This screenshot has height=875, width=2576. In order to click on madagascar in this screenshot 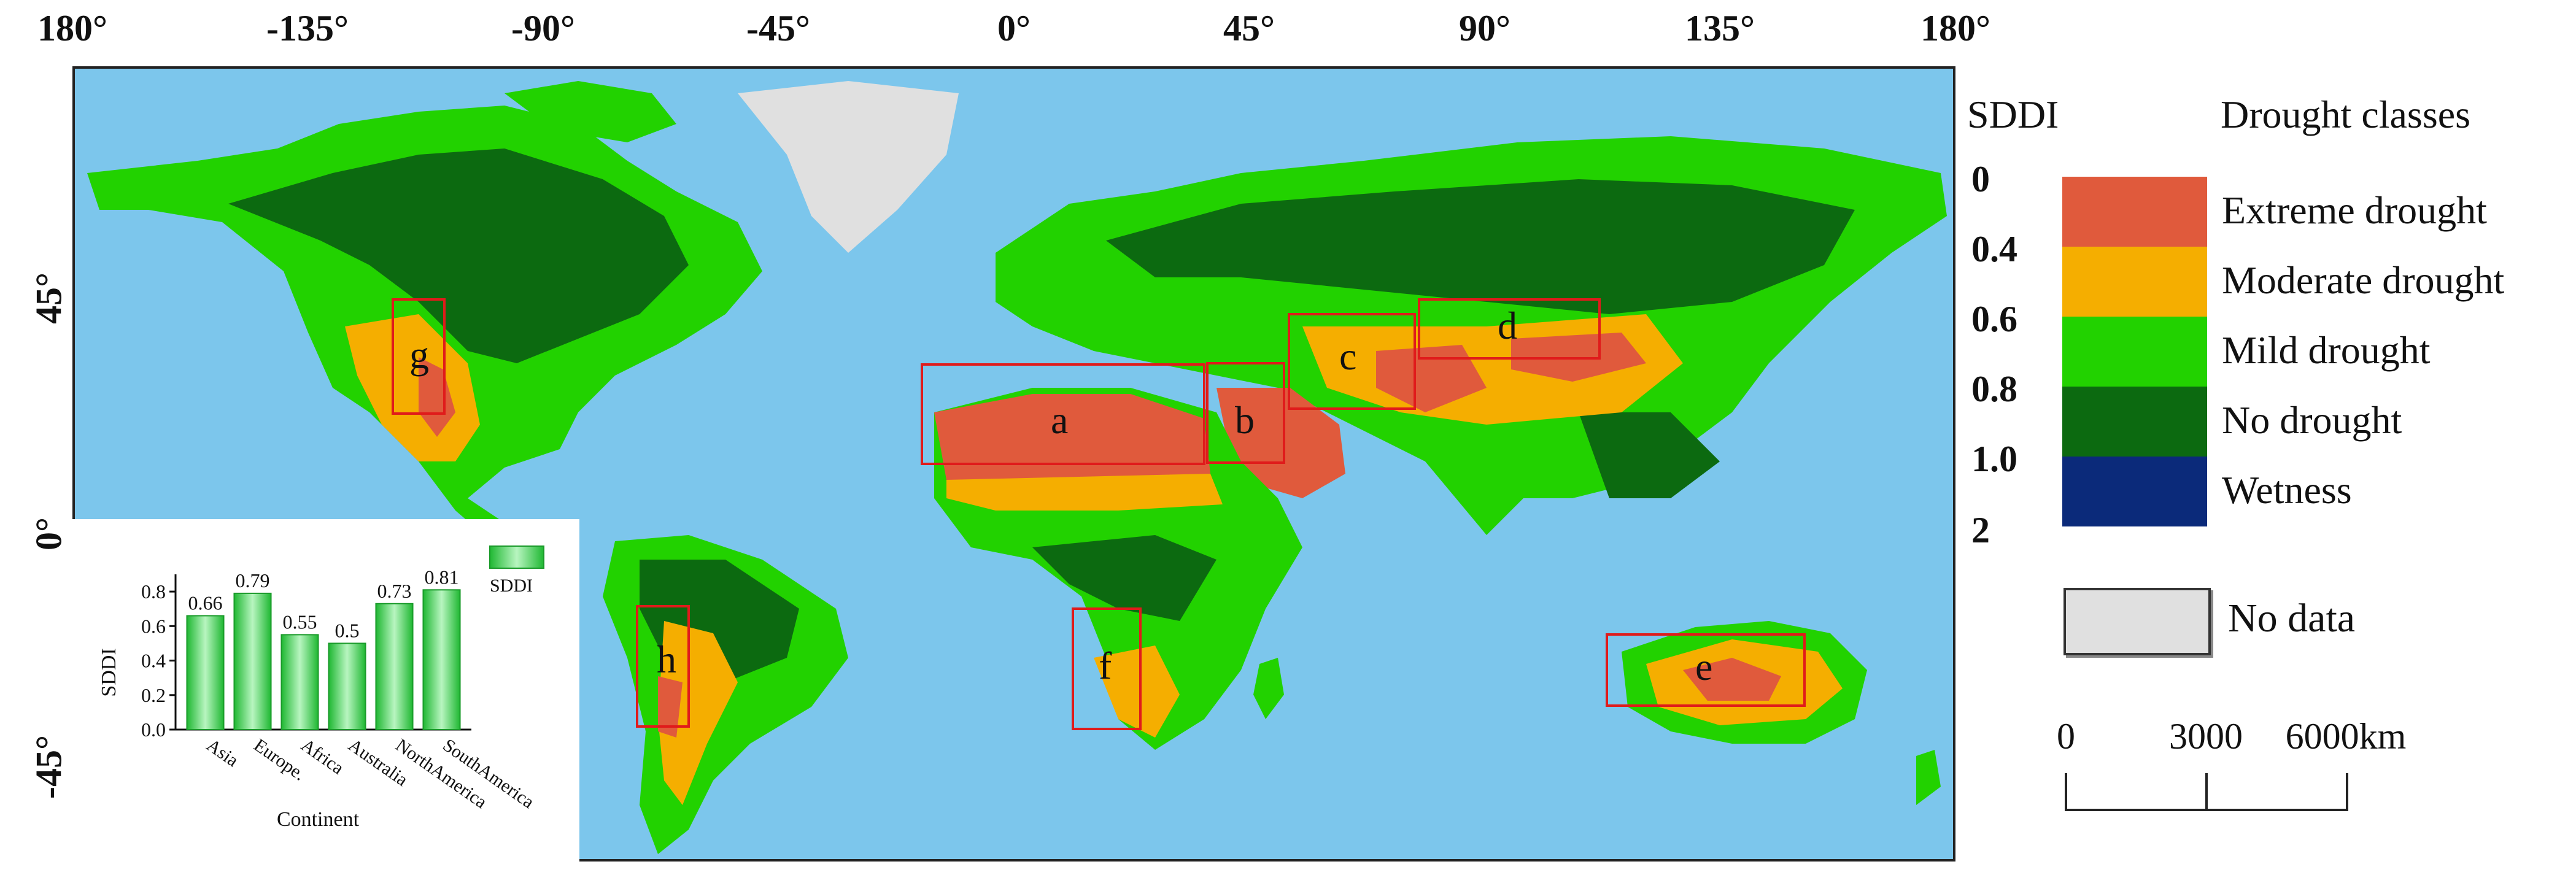, I will do `click(1268, 688)`.